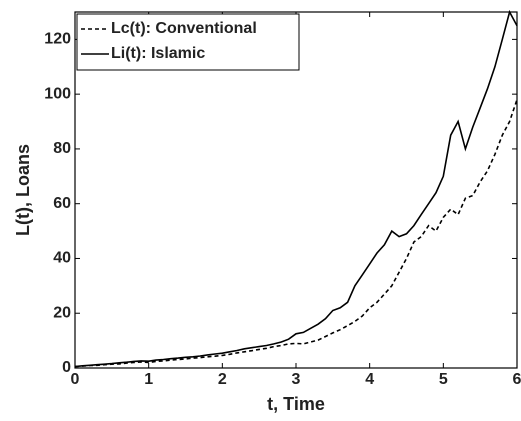 Image resolution: width=521 pixels, height=421 pixels. Describe the element at coordinates (62, 203) in the screenshot. I see `y-tick-label: 60` at that location.